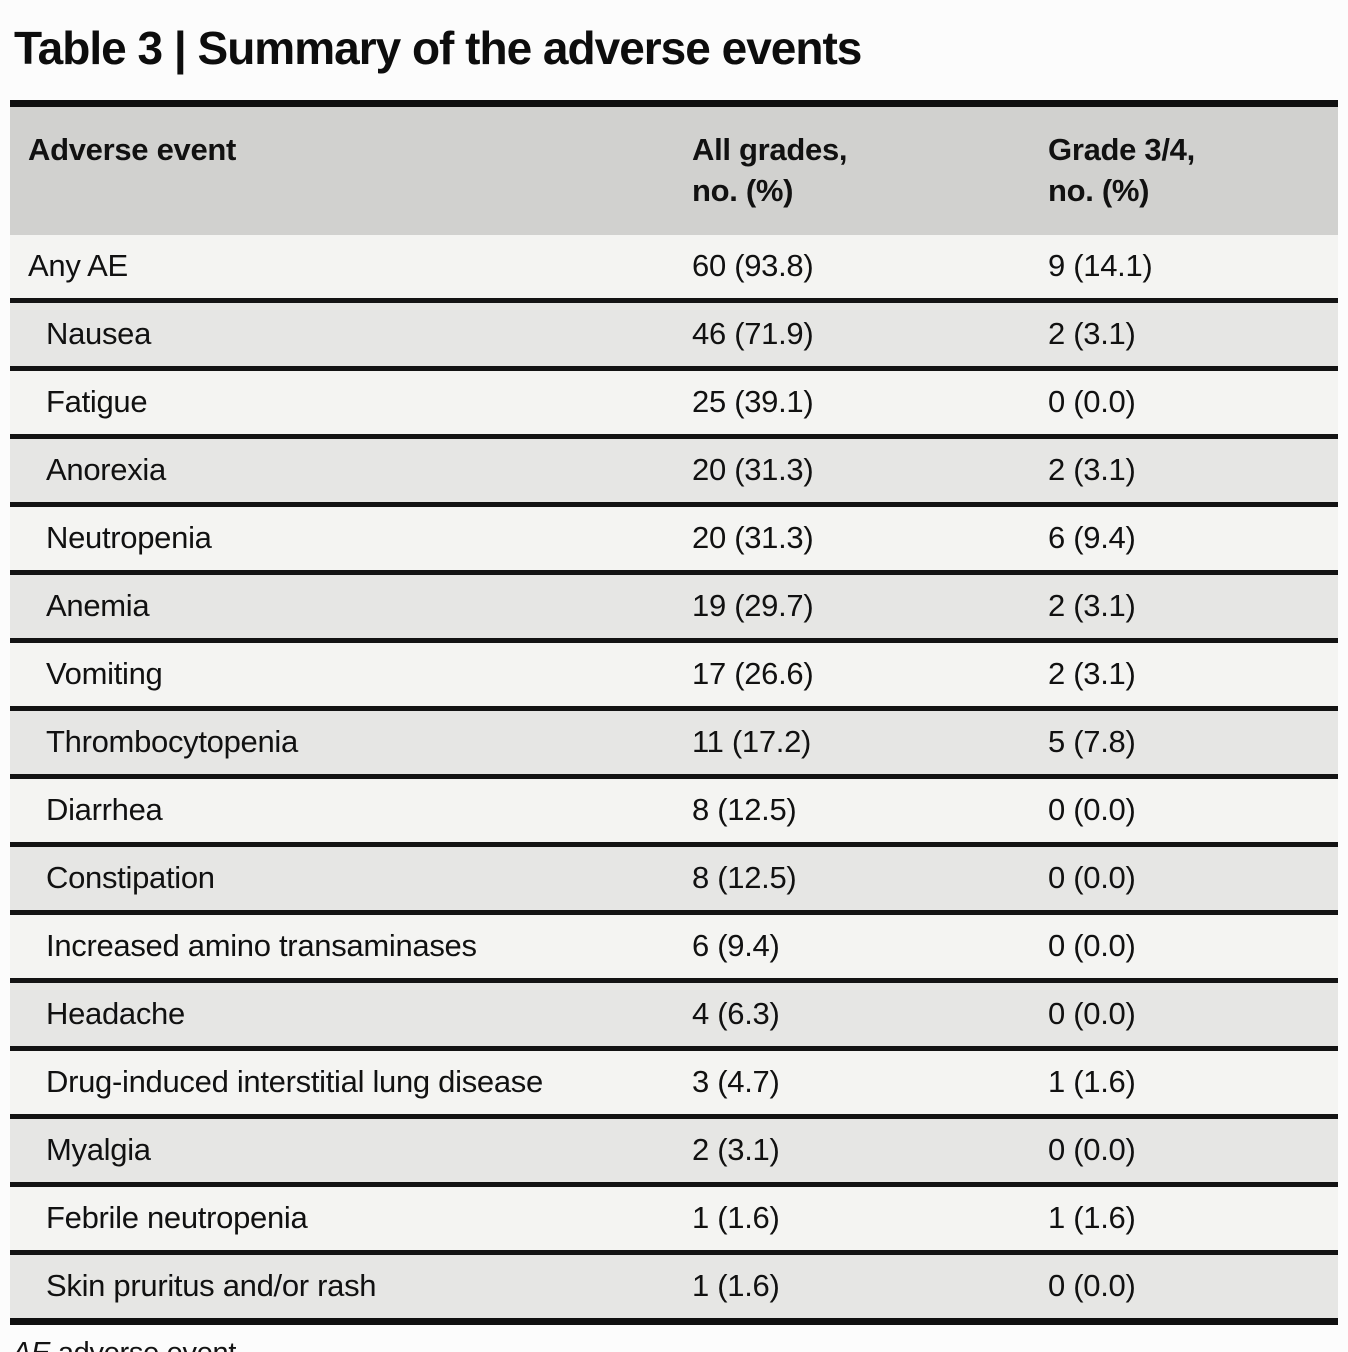 Image resolution: width=1348 pixels, height=1352 pixels. What do you see at coordinates (870, 334) in the screenshot?
I see `all-grades-cell: 46 (71.9)` at bounding box center [870, 334].